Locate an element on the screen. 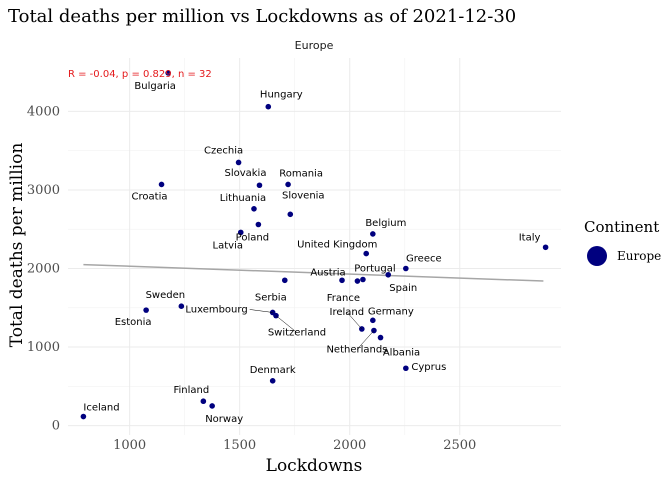 This screenshot has height=480, width=672. point-label-poland: Poland is located at coordinates (252, 238).